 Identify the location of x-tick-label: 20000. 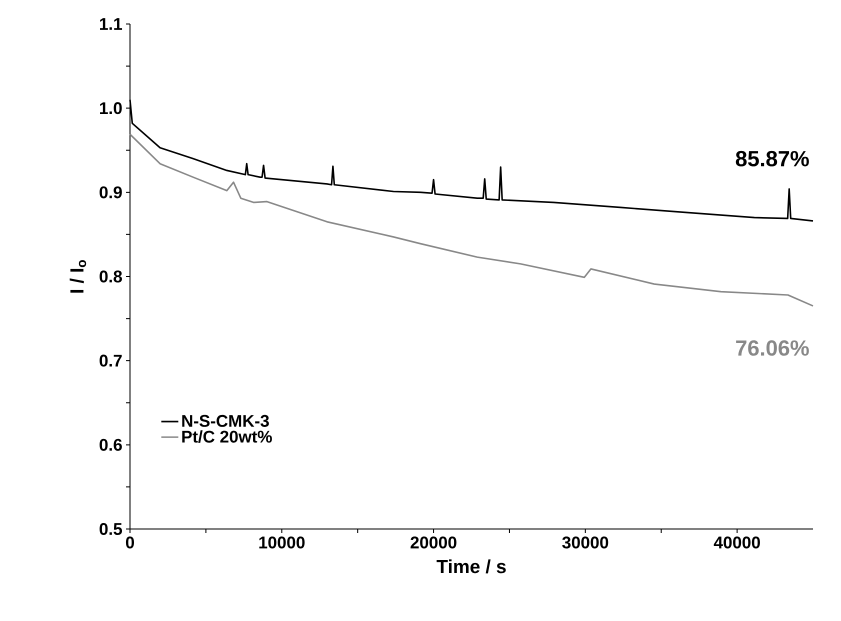
(433, 542).